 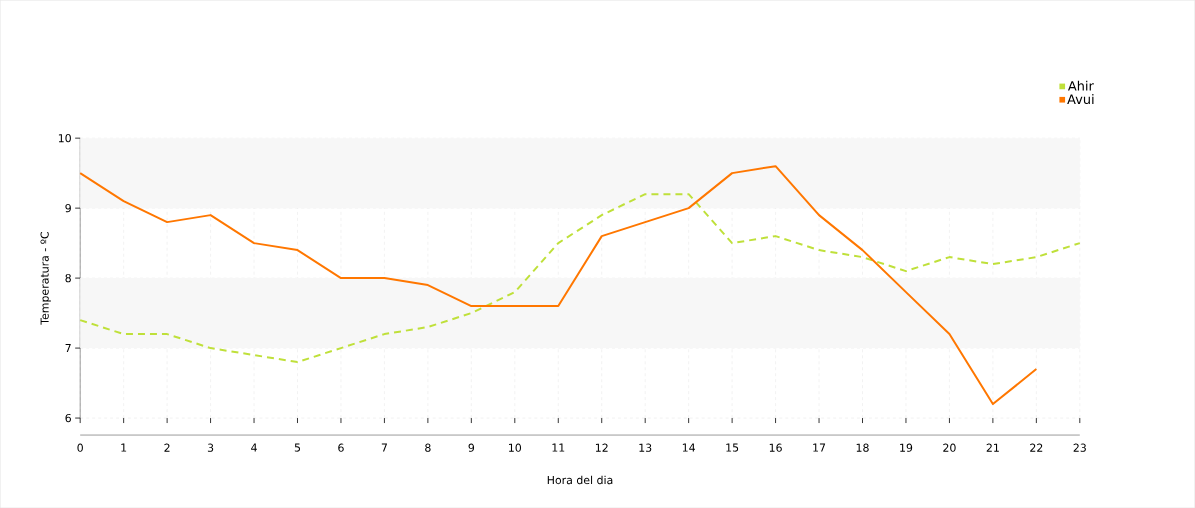 I want to click on legend-label: Avui, so click(x=1080, y=98).